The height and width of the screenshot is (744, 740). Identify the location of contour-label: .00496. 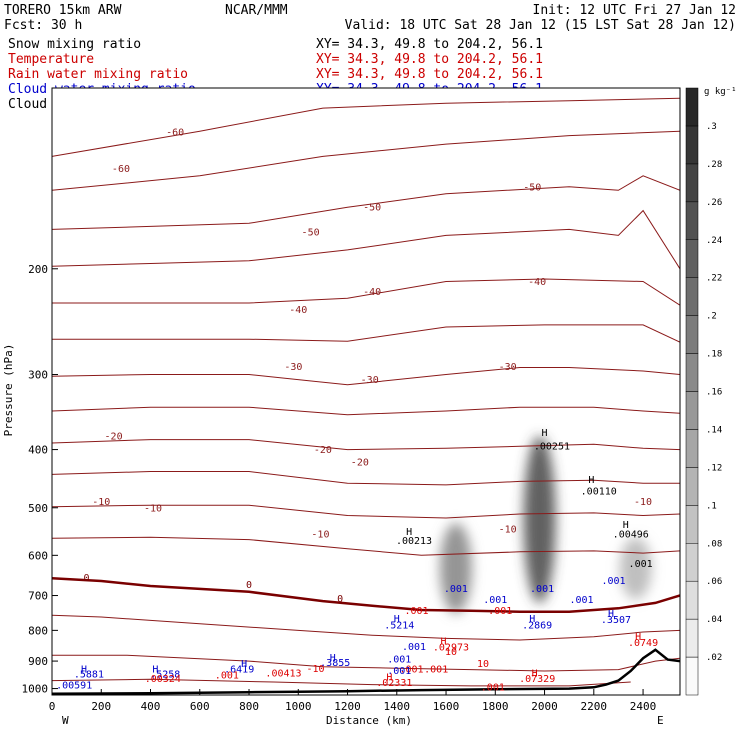
(631, 534).